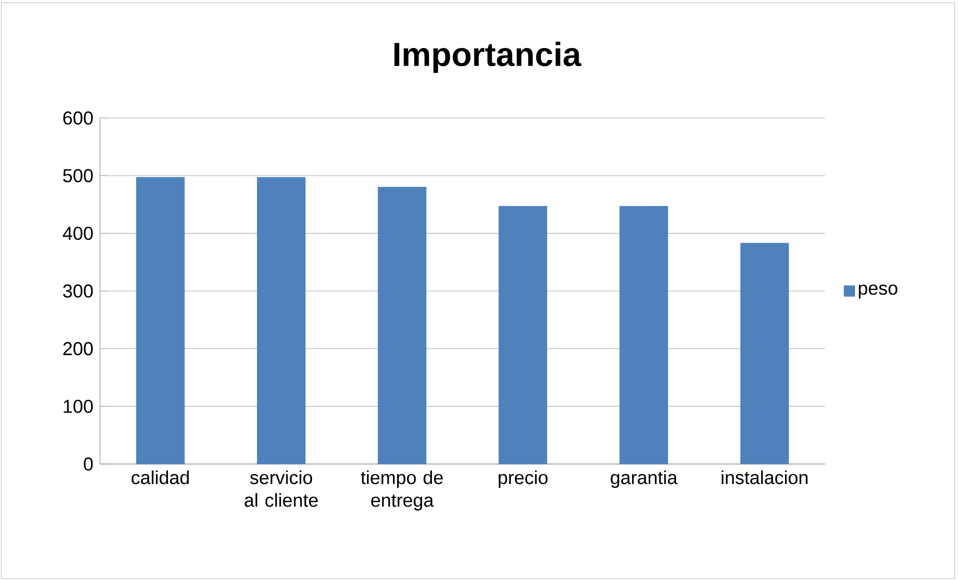  Describe the element at coordinates (77, 233) in the screenshot. I see `y-tick-label: 400` at that location.